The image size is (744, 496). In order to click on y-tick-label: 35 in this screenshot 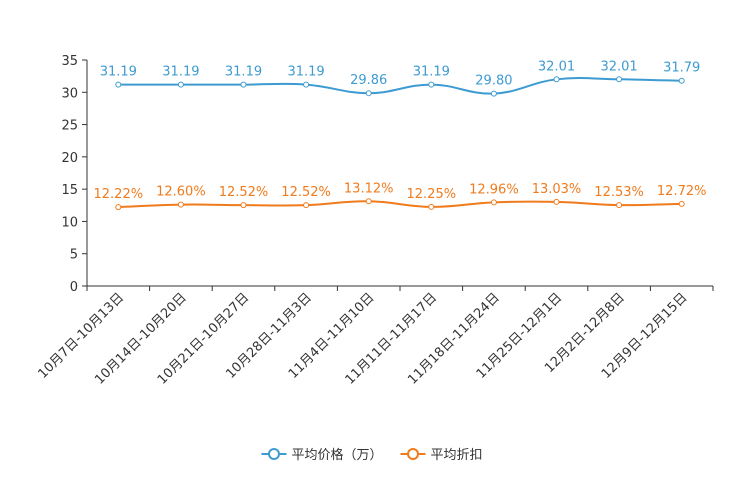, I will do `click(69, 61)`.